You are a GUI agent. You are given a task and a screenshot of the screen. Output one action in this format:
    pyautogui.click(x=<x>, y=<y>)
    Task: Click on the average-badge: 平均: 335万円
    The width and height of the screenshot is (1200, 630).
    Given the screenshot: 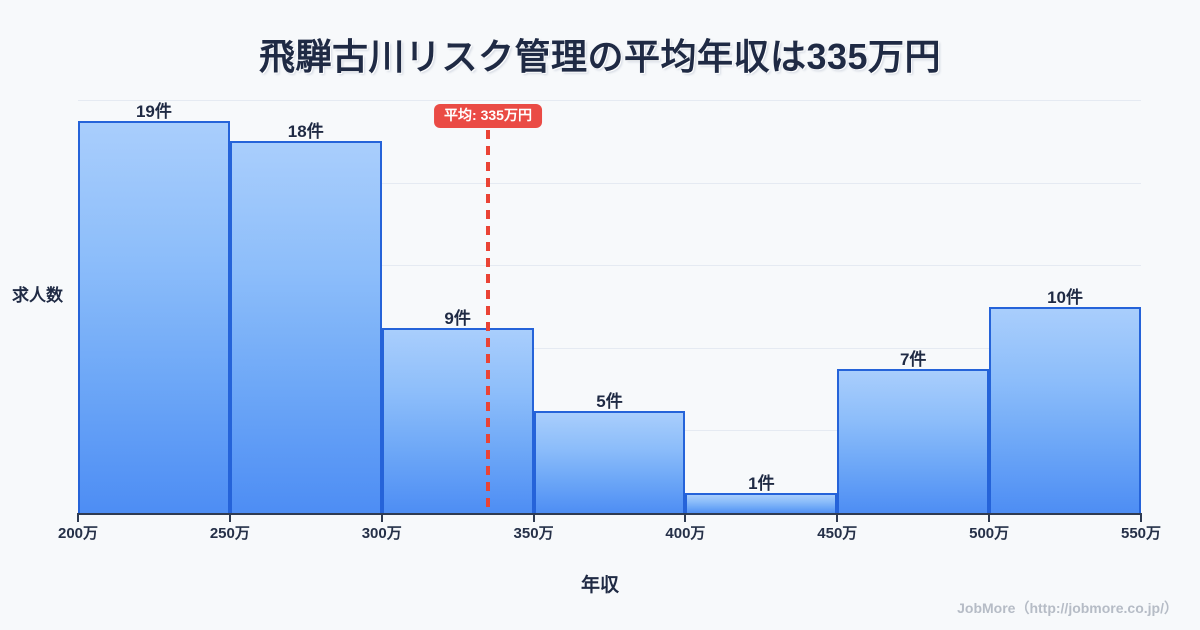 What is the action you would take?
    pyautogui.click(x=488, y=116)
    